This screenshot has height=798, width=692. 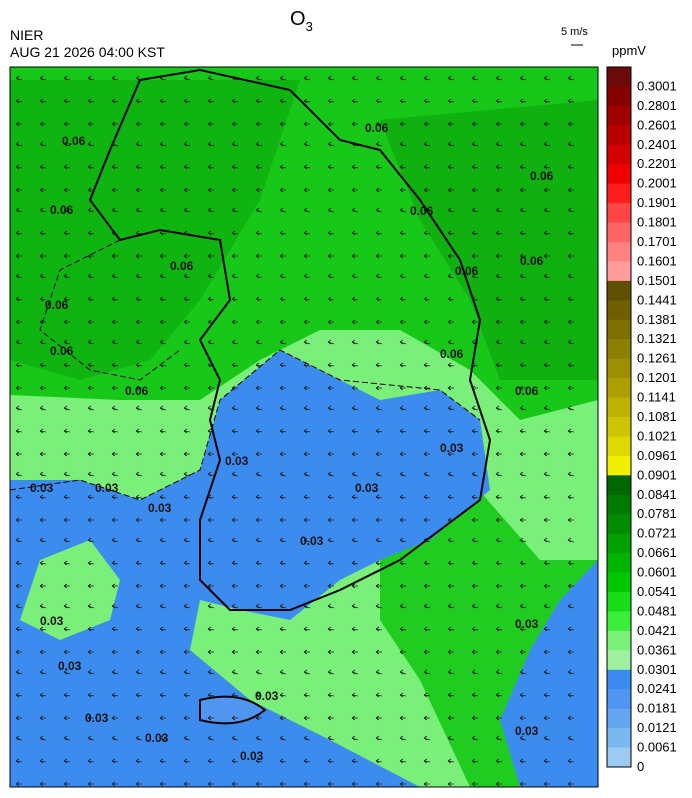 I want to click on colorbar-label: 0.0361, so click(x=657, y=649).